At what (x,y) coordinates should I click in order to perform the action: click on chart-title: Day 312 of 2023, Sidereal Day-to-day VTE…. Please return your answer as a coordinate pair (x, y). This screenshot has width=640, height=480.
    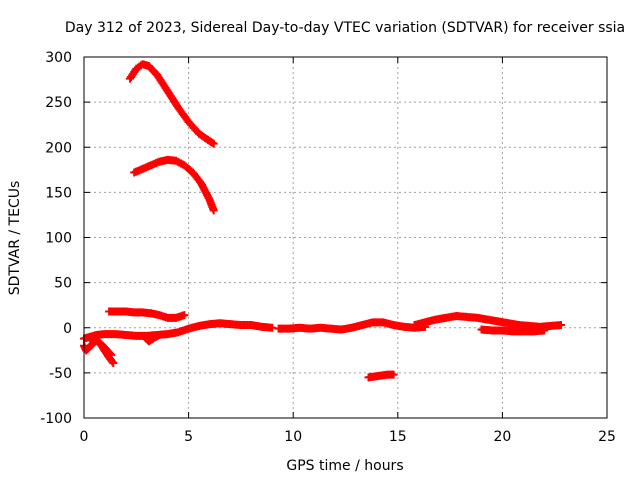
    Looking at the image, I should click on (345, 28).